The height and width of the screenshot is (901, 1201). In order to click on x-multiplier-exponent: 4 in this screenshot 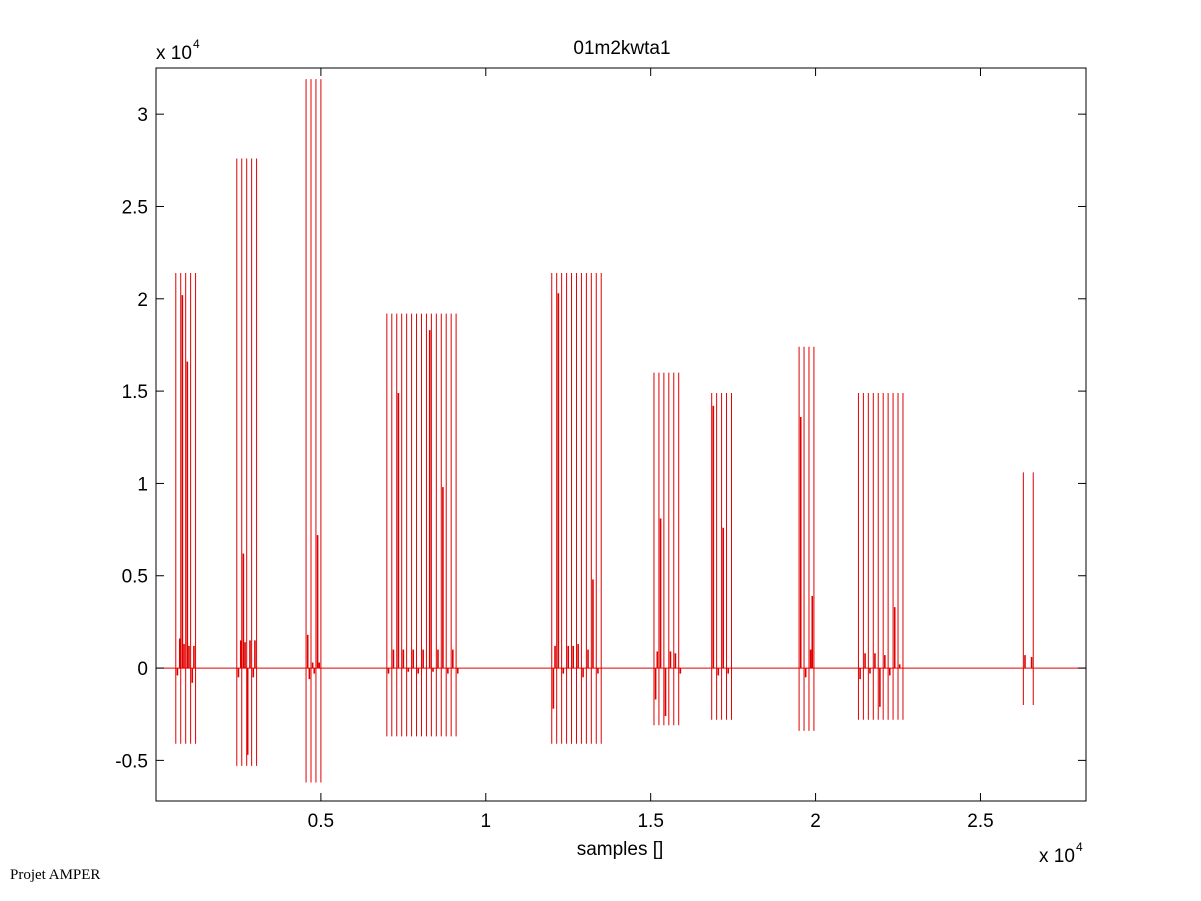, I will do `click(1079, 847)`.